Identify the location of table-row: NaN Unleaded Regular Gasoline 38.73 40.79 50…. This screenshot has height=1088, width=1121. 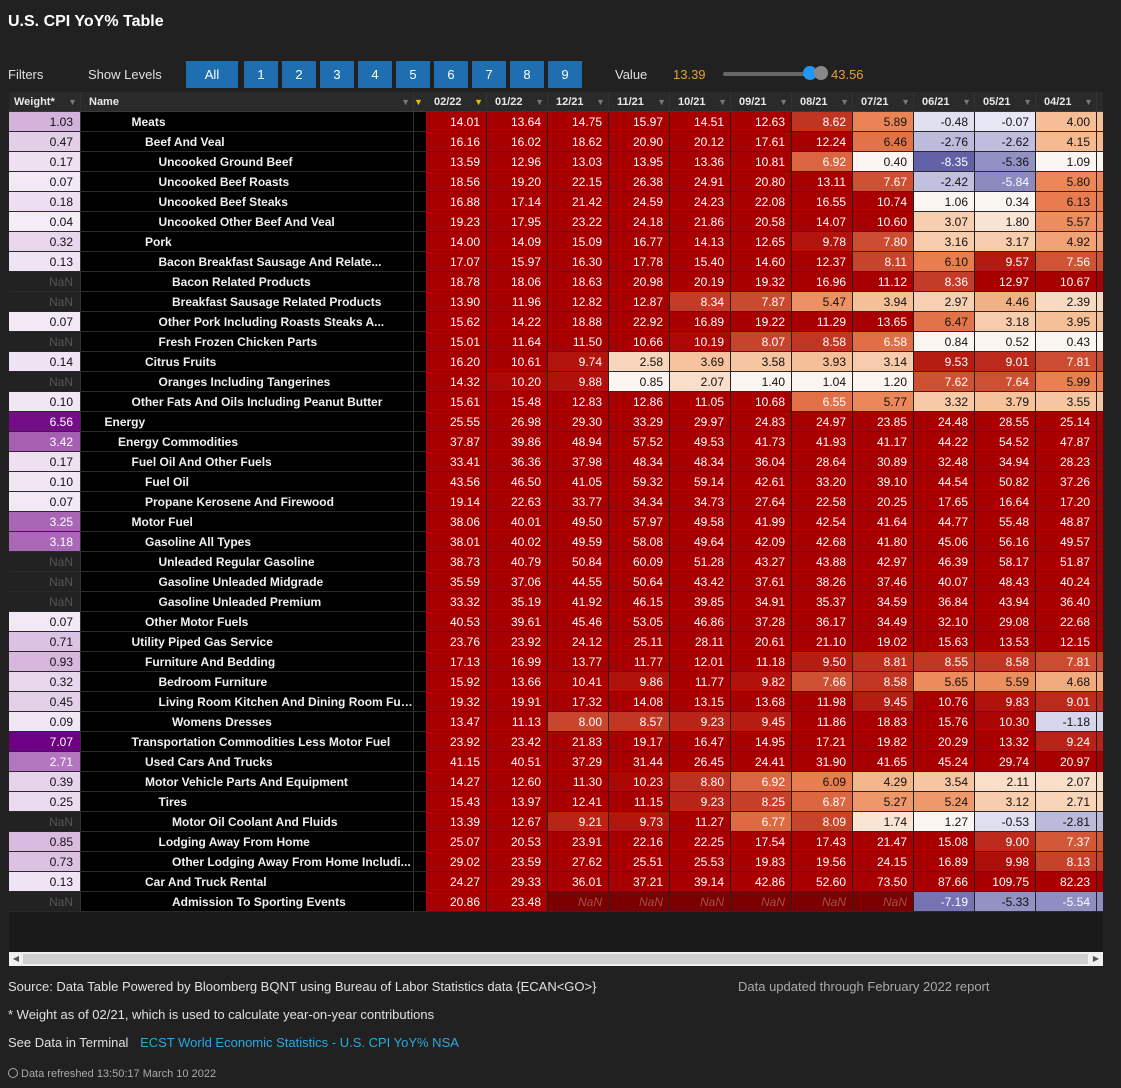
(556, 562).